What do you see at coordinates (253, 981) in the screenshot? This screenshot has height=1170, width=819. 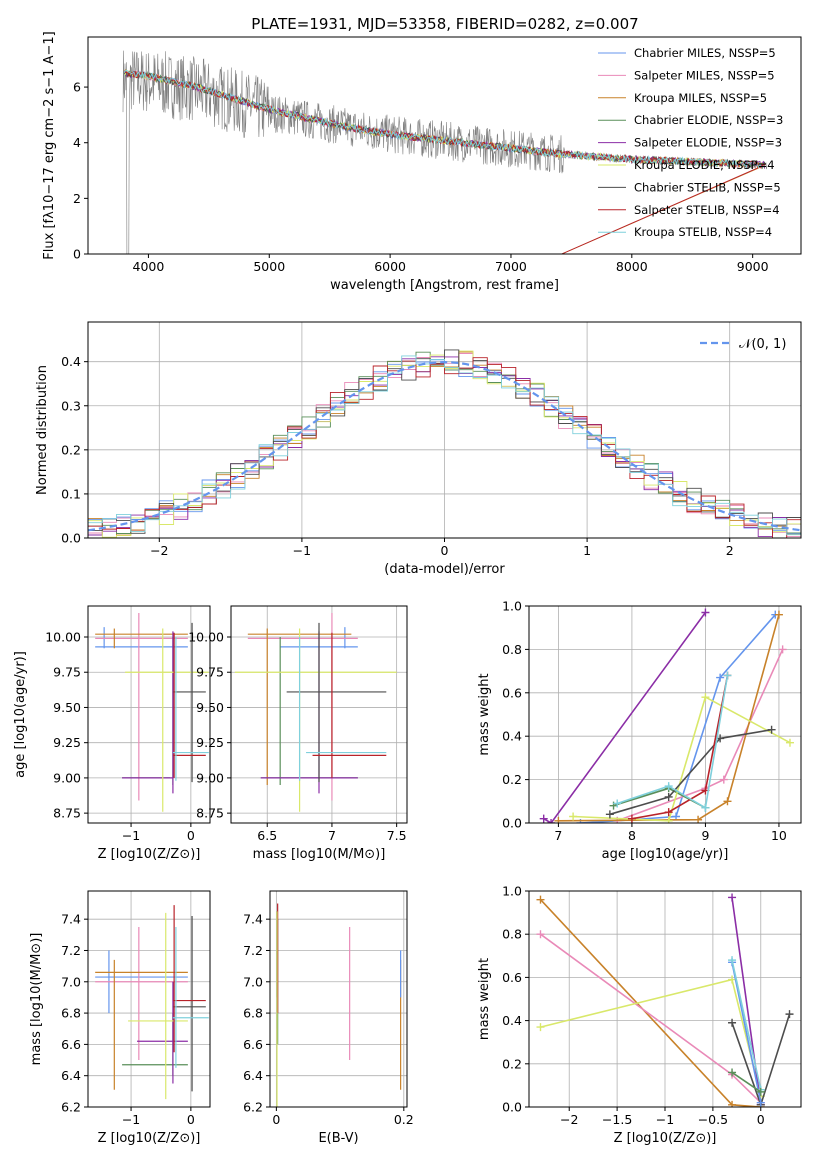 I see `y-tick-label: 7.0` at bounding box center [253, 981].